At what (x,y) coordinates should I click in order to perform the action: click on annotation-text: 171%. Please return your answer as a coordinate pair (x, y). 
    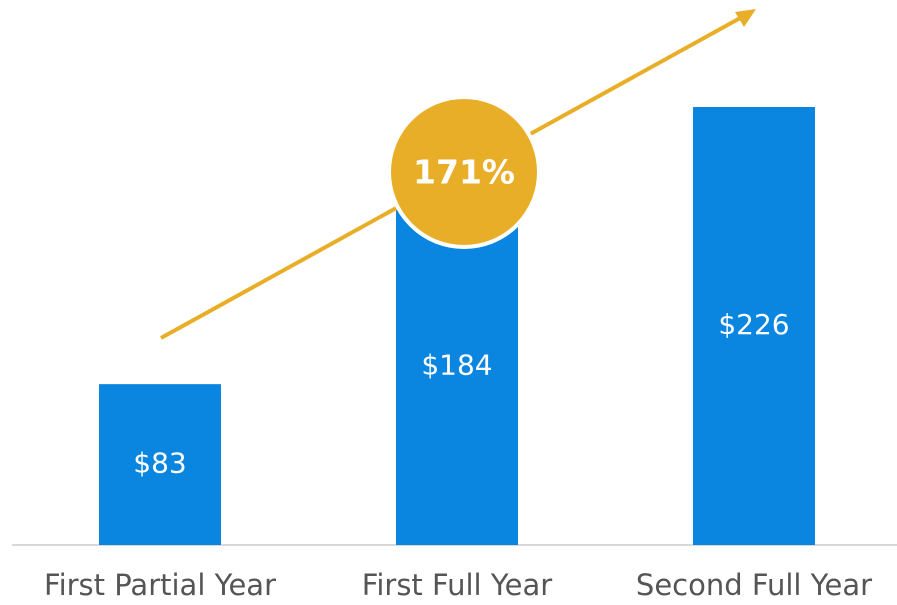
    Looking at the image, I should click on (464, 172).